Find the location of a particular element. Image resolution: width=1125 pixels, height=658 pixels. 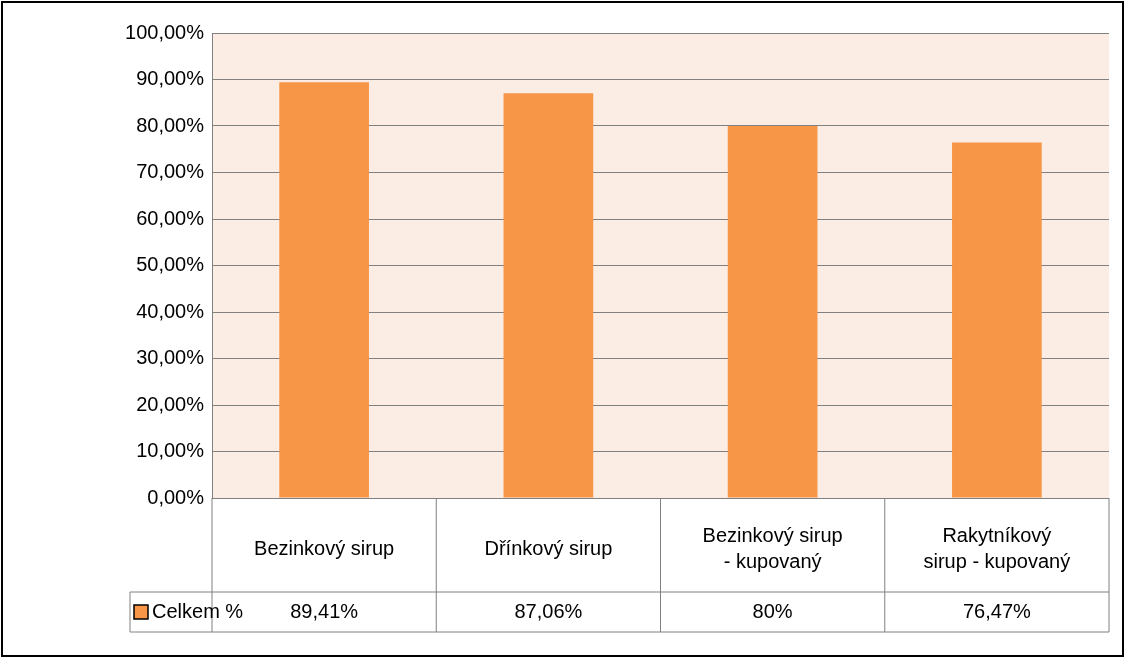

y-tick-label: 70,00% is located at coordinates (170, 171).